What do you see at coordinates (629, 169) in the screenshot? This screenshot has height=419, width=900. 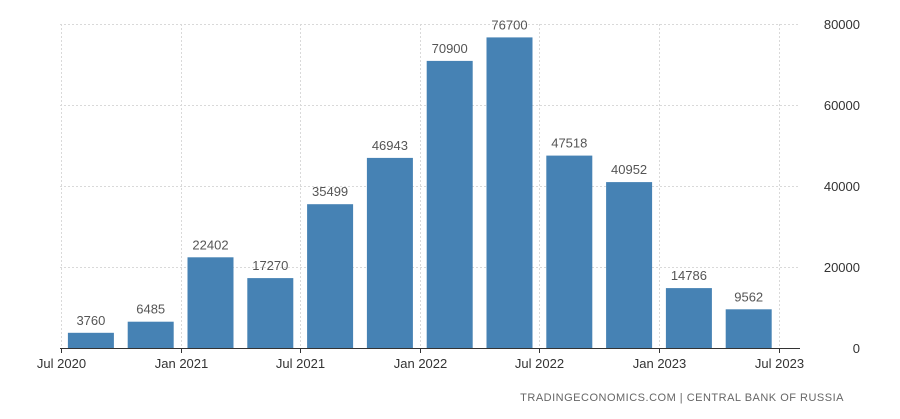 I see `data-label: 40952` at bounding box center [629, 169].